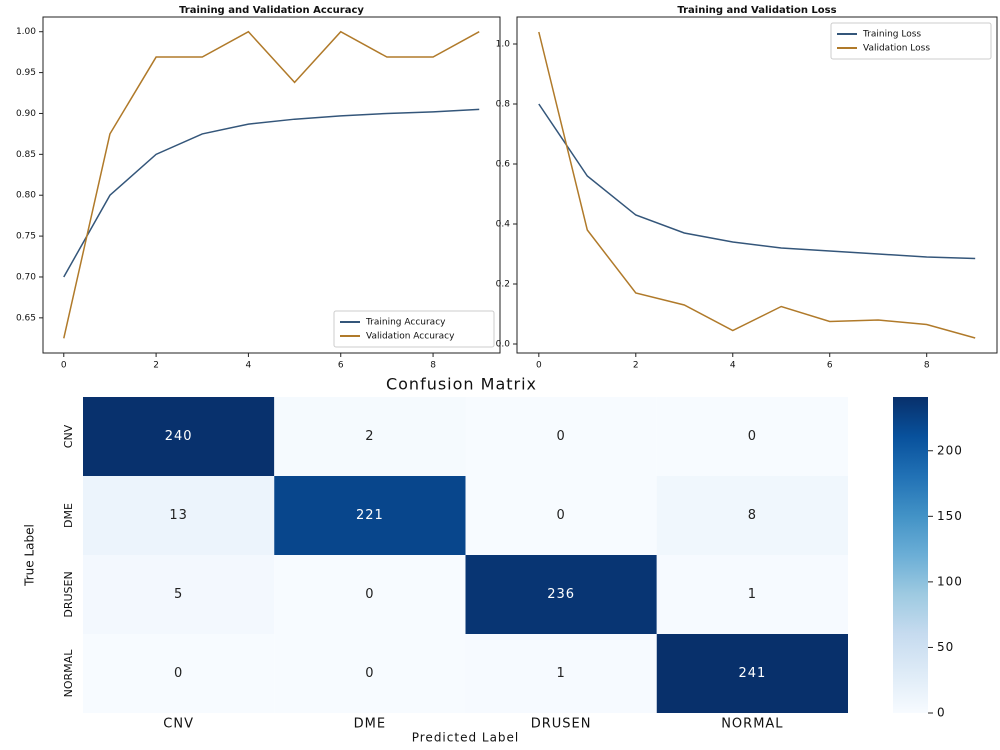 Image resolution: width=1000 pixels, height=750 pixels. What do you see at coordinates (271, 10) in the screenshot?
I see `chart-title: Training and Validation Accuracy` at bounding box center [271, 10].